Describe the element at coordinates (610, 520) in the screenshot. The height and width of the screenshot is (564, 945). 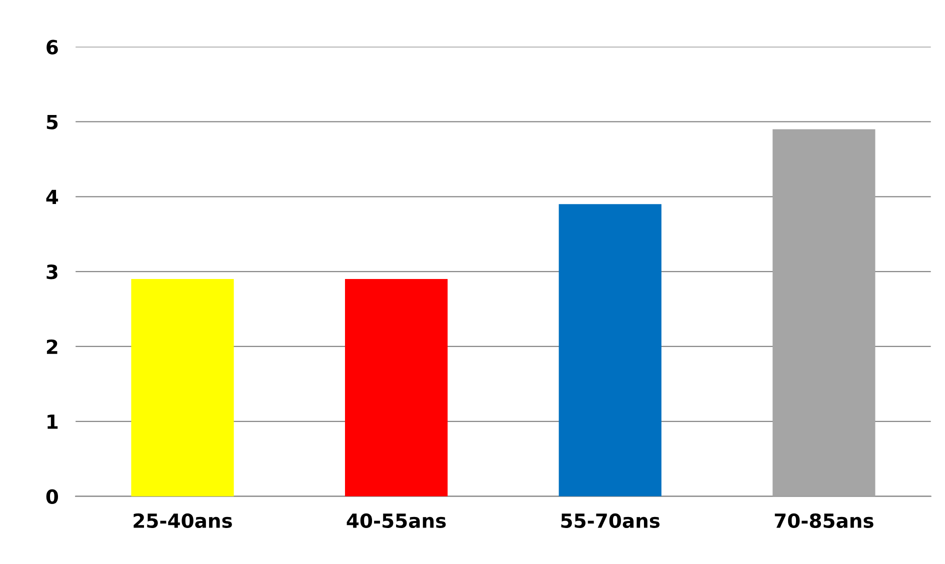
I see `x-tick-label: 55-70ans` at that location.